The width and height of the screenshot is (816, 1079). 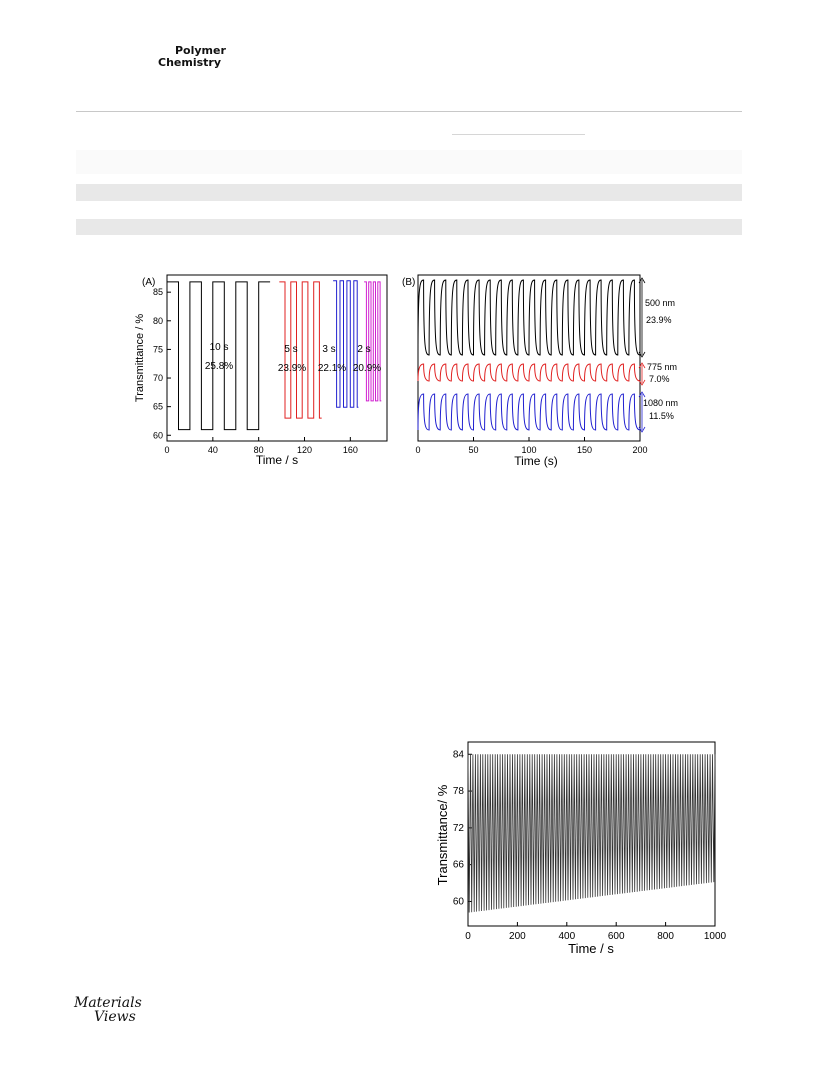 I want to click on label-775nm-contrast: 7.0%, so click(x=659, y=379).